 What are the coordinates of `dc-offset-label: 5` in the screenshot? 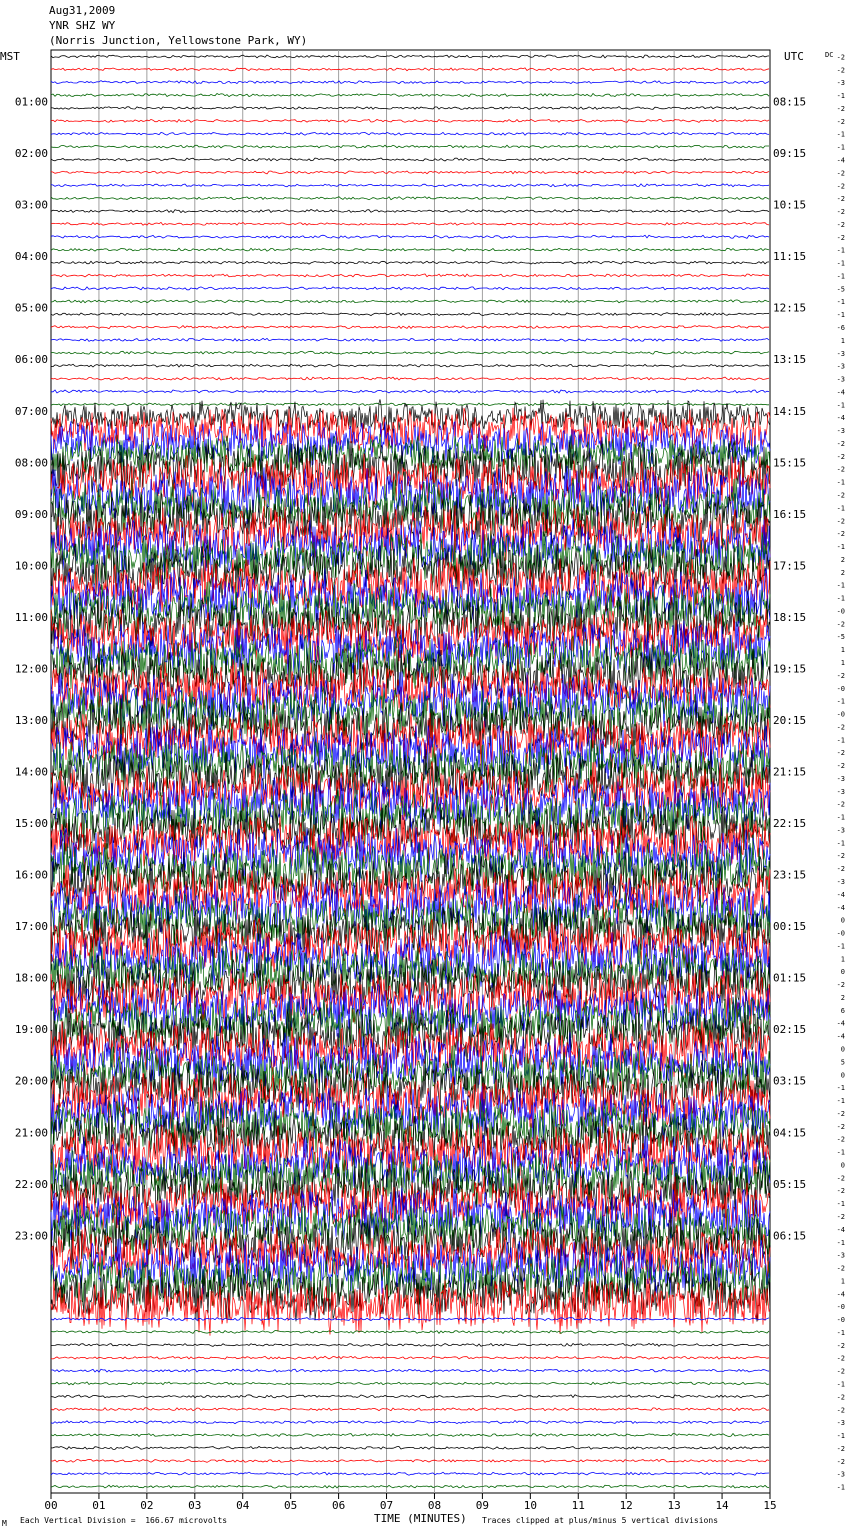 It's located at (843, 1062).